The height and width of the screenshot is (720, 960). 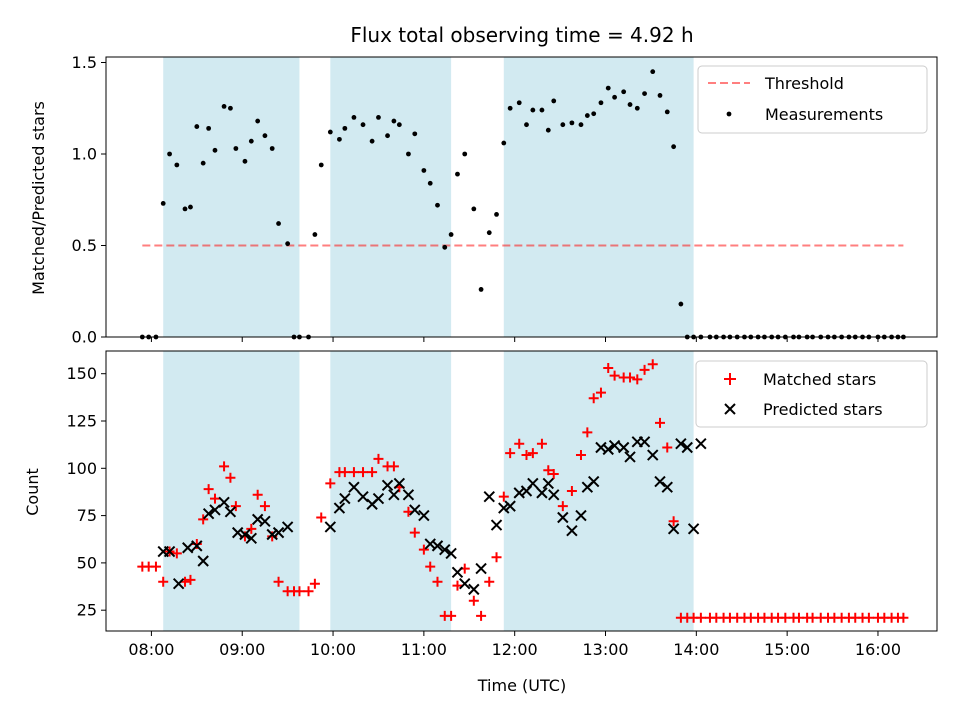 I want to click on x-tick-label: 12:00, so click(x=515, y=649).